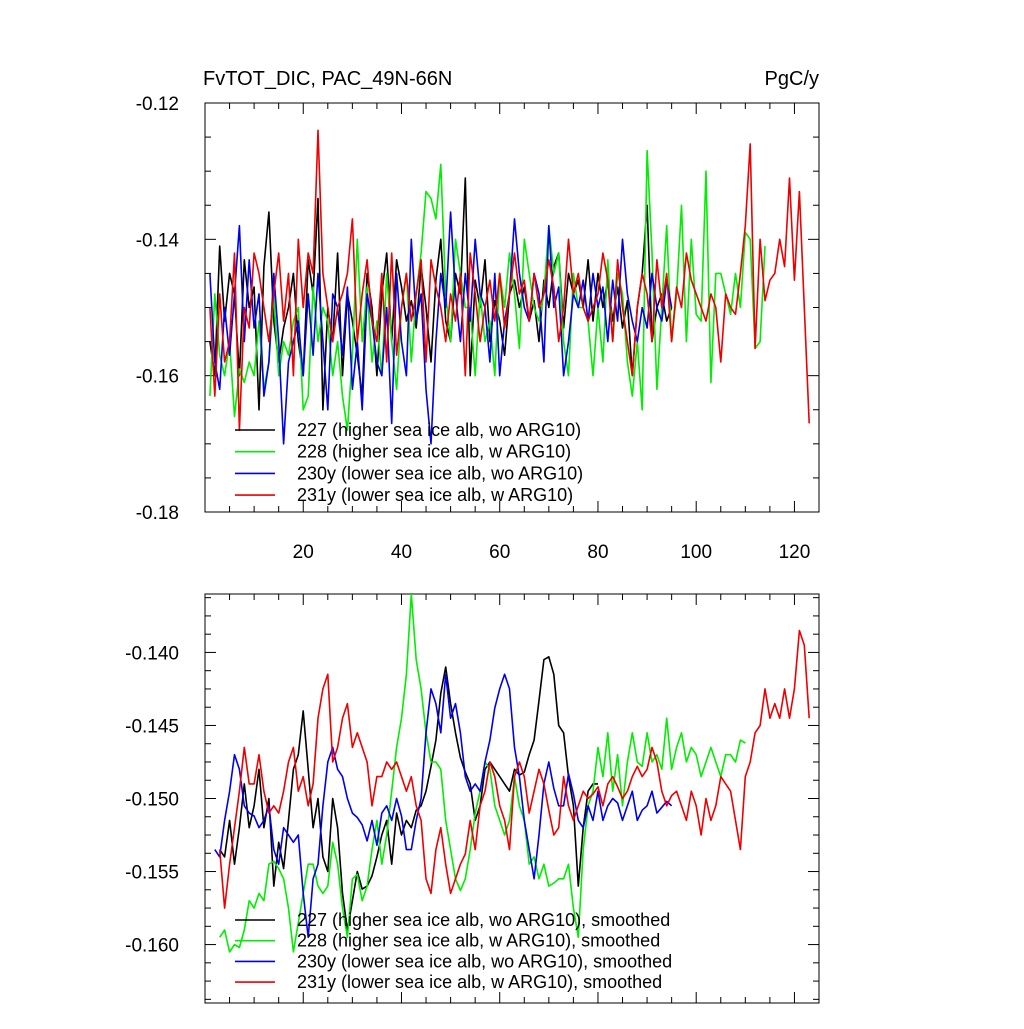 The height and width of the screenshot is (1029, 1024). I want to click on x-tick-label: 20, so click(303, 552).